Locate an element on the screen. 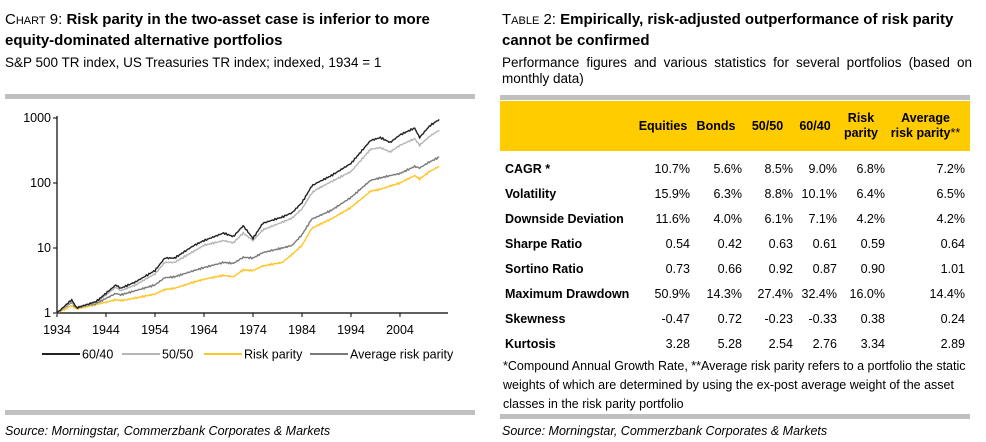  legend-label: 60/40 is located at coordinates (97, 355).